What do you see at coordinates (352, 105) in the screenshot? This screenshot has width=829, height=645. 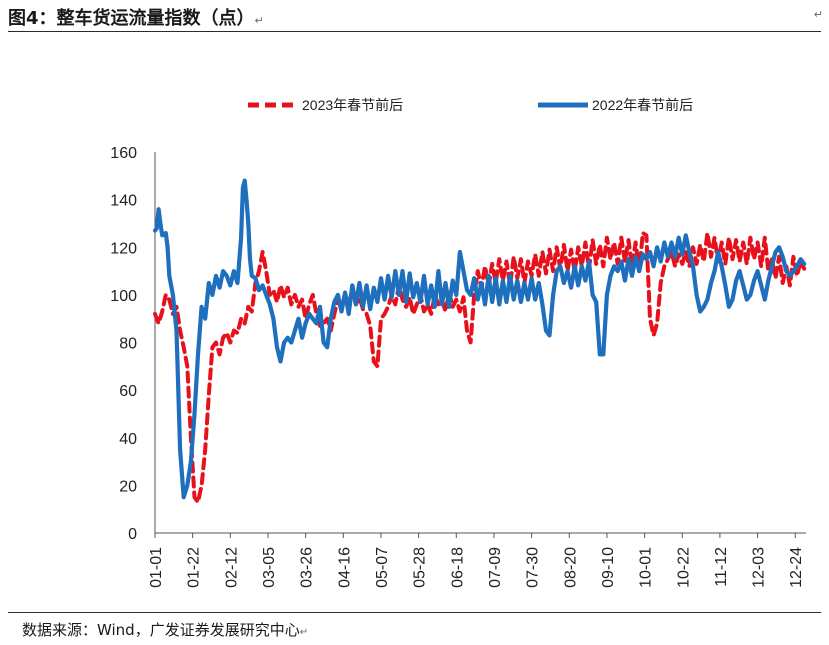 I see `legend-label-2023: 2023年春节前后` at bounding box center [352, 105].